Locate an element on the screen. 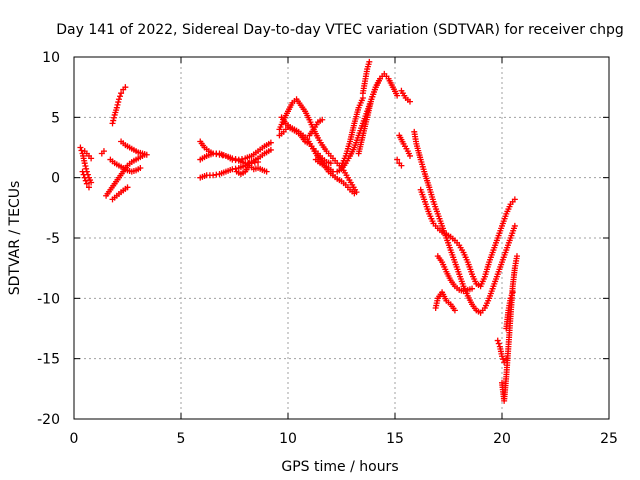  x-tick-label: 0 is located at coordinates (74, 439).